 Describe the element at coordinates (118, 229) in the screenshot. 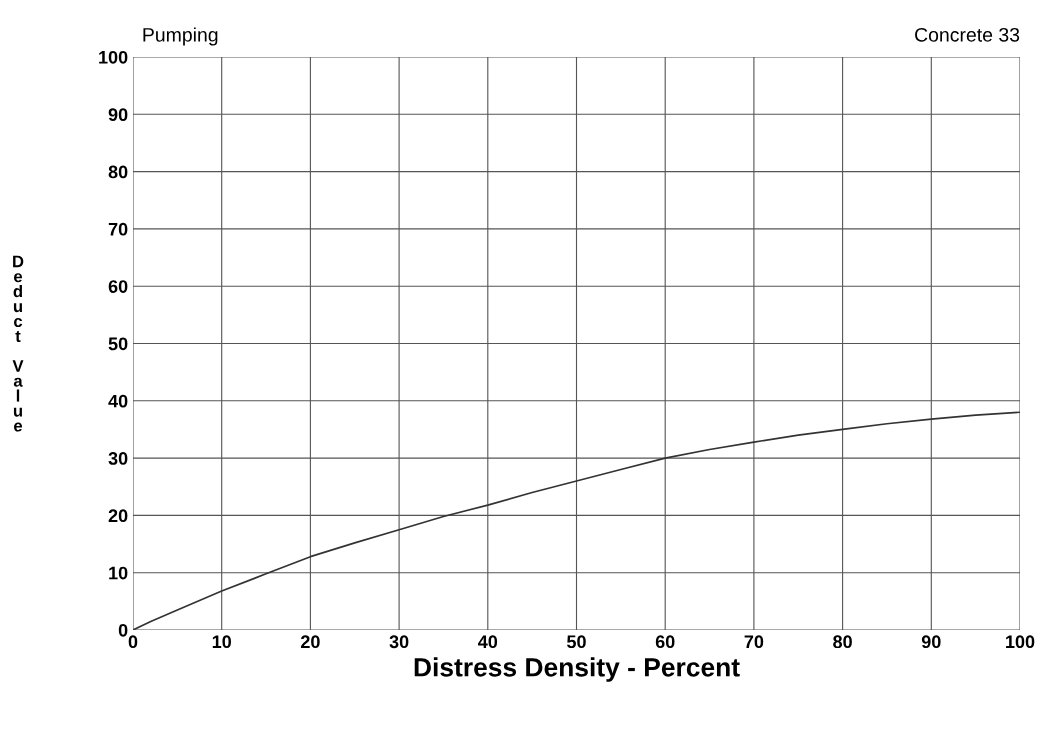

I see `y-tick-label: 70` at that location.